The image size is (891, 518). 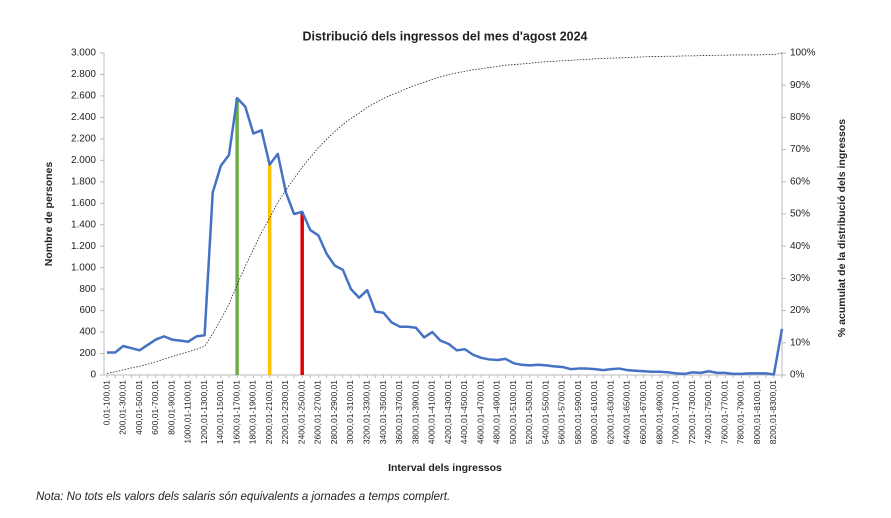 What do you see at coordinates (366, 412) in the screenshot?
I see `x-tick-label: 3200,01-3300,01` at bounding box center [366, 412].